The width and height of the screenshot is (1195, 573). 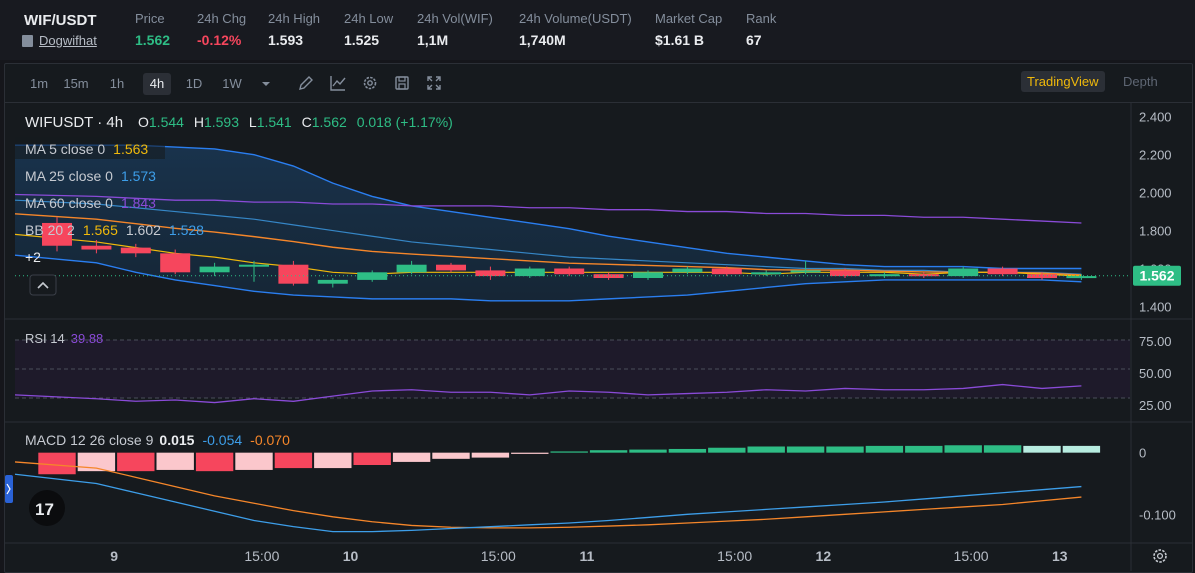 I want to click on sidebar-toggle-handle, so click(x=9, y=489).